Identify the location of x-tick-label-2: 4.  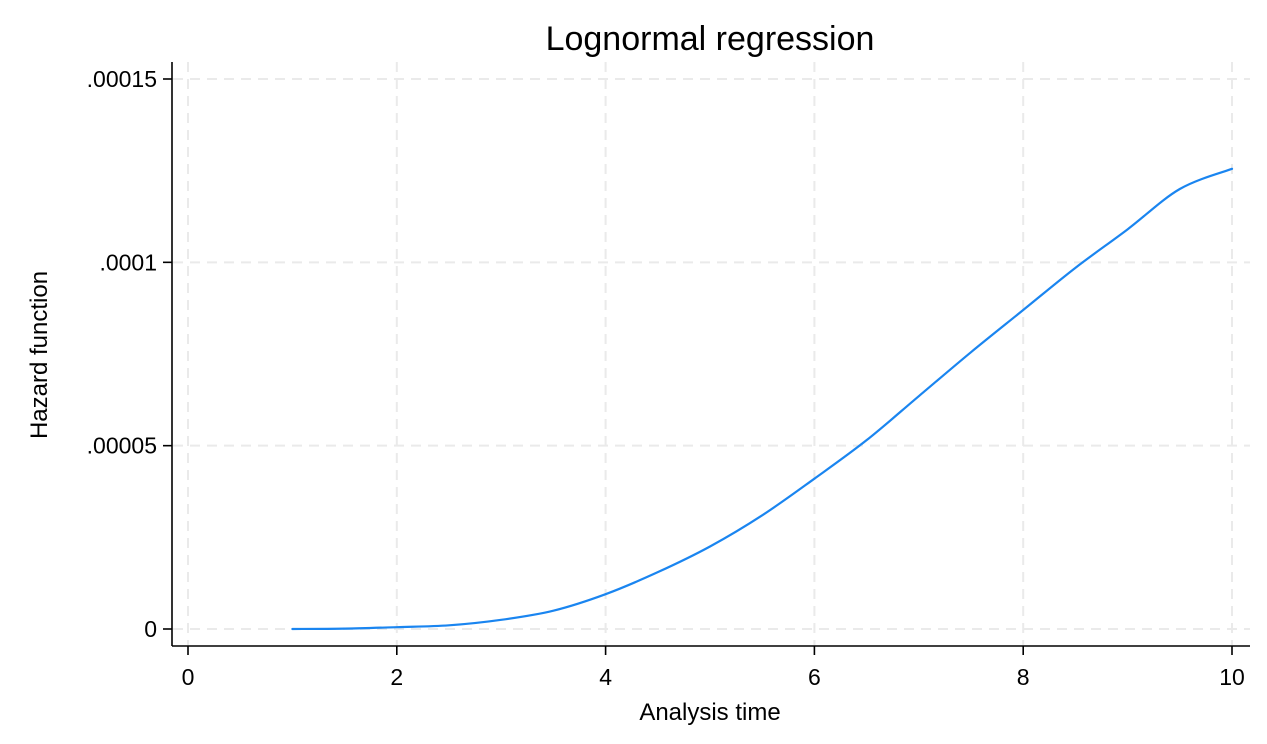
(605, 677).